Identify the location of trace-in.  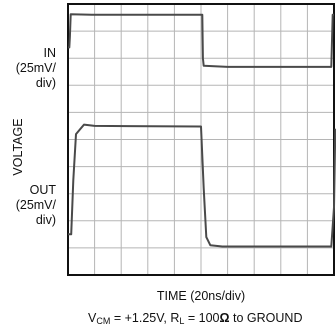
(201, 40).